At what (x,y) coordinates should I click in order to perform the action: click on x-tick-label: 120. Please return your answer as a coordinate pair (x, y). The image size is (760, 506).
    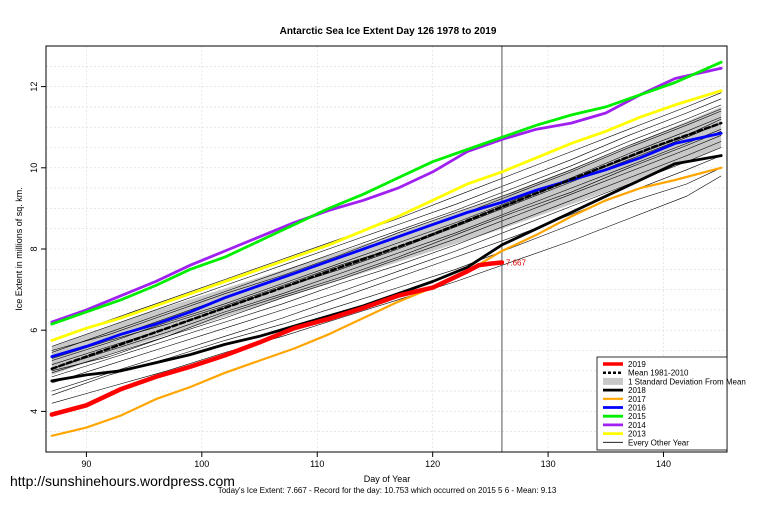
    Looking at the image, I should click on (432, 464).